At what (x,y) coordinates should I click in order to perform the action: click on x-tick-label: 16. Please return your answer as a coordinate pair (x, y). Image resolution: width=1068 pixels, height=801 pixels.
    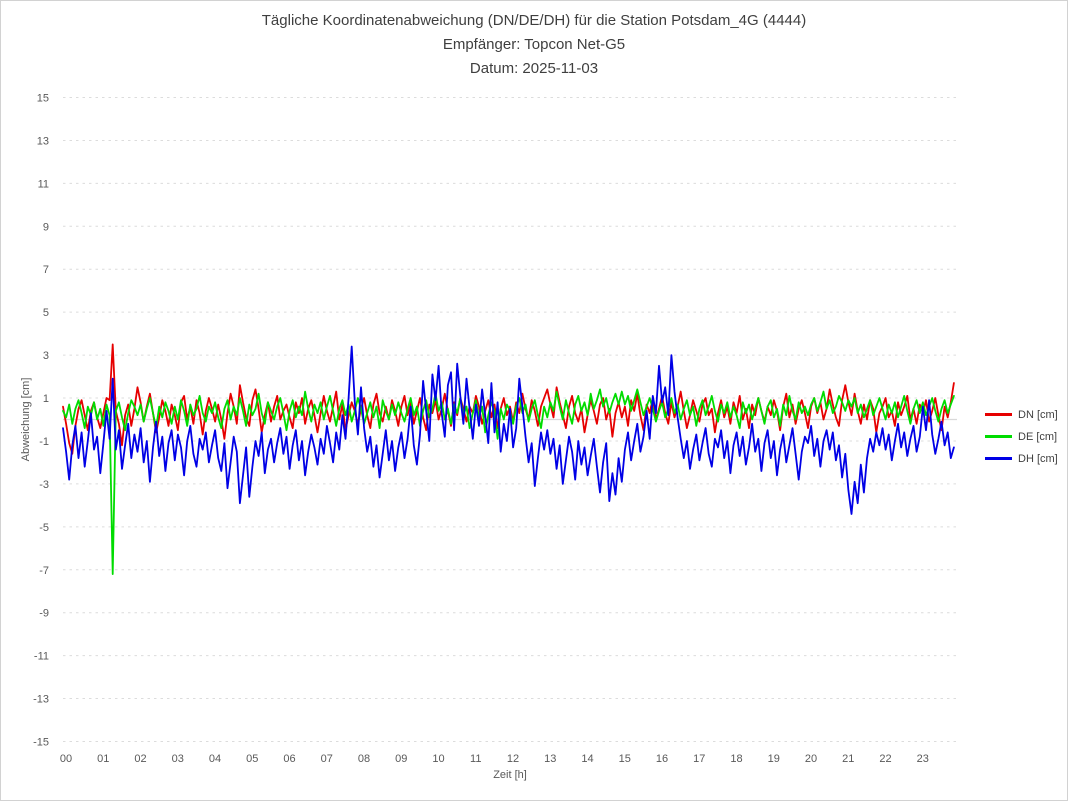
    Looking at the image, I should click on (662, 759).